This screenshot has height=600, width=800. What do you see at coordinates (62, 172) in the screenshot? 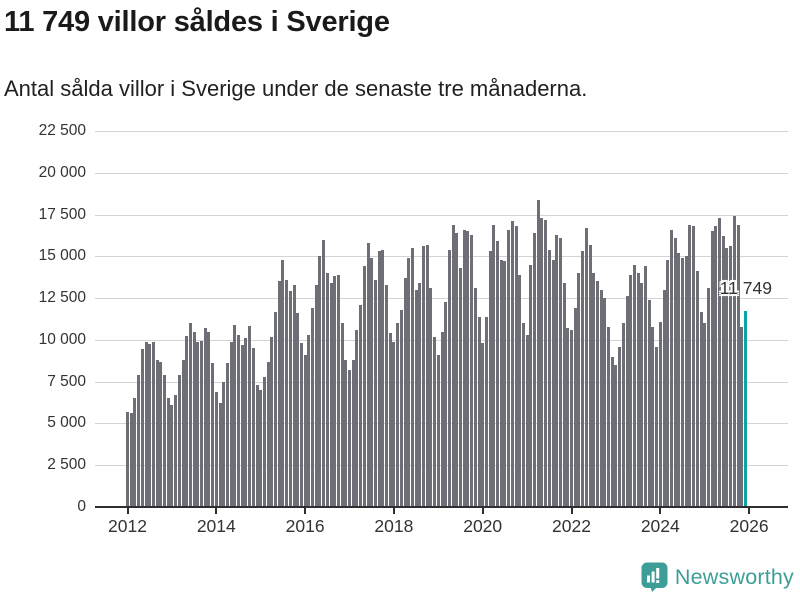
I see `y-tick-label: 20 000` at bounding box center [62, 172].